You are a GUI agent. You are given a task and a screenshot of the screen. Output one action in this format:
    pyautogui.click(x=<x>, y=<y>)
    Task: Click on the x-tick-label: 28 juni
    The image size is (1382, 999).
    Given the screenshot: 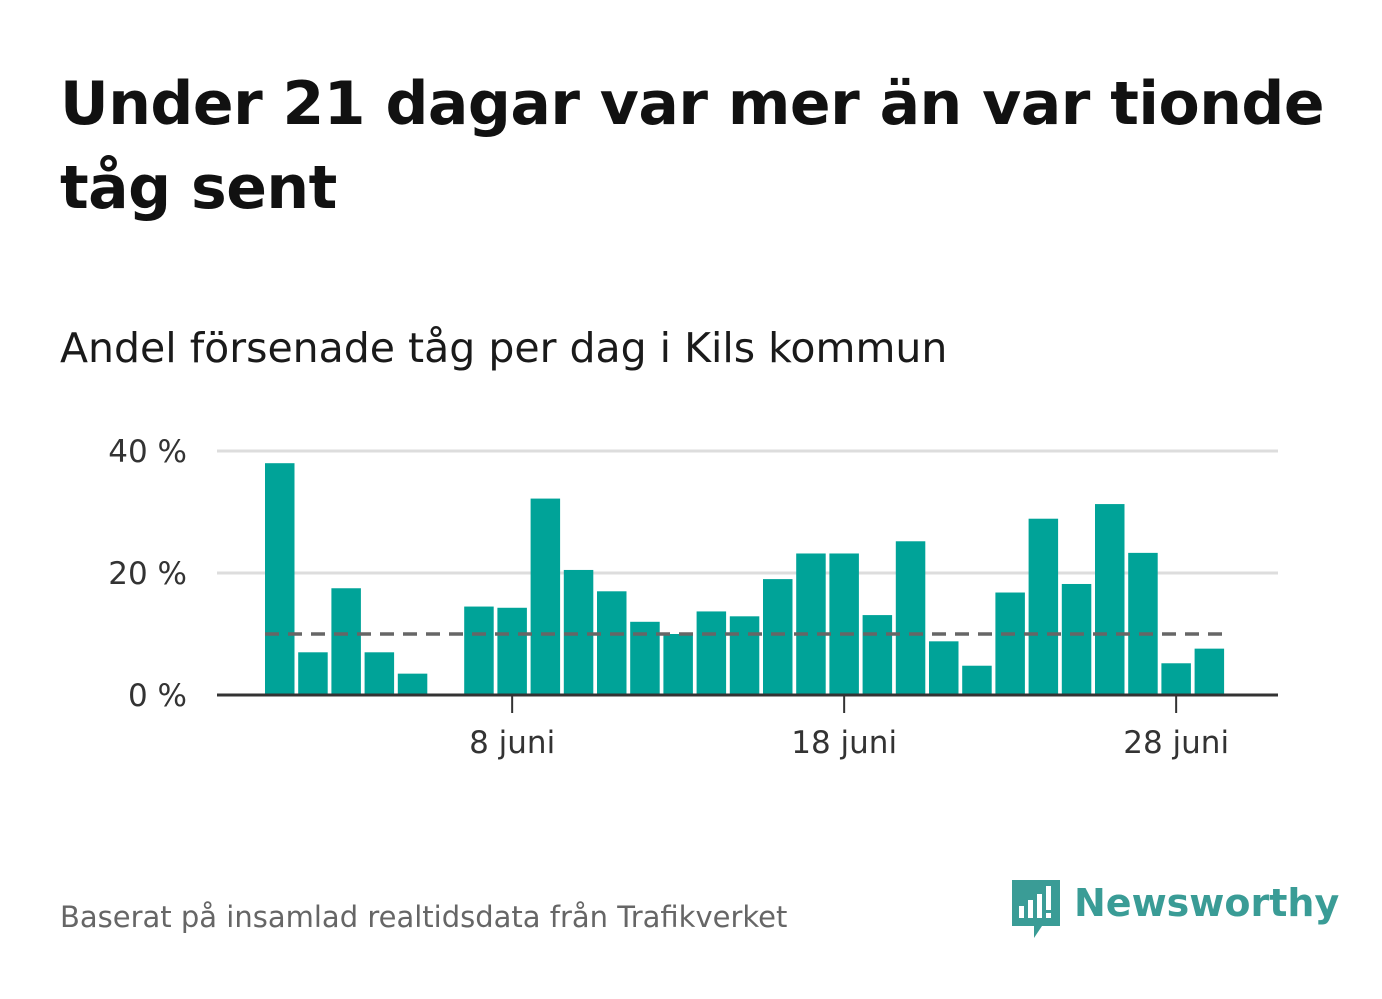 What is the action you would take?
    pyautogui.click(x=1176, y=743)
    